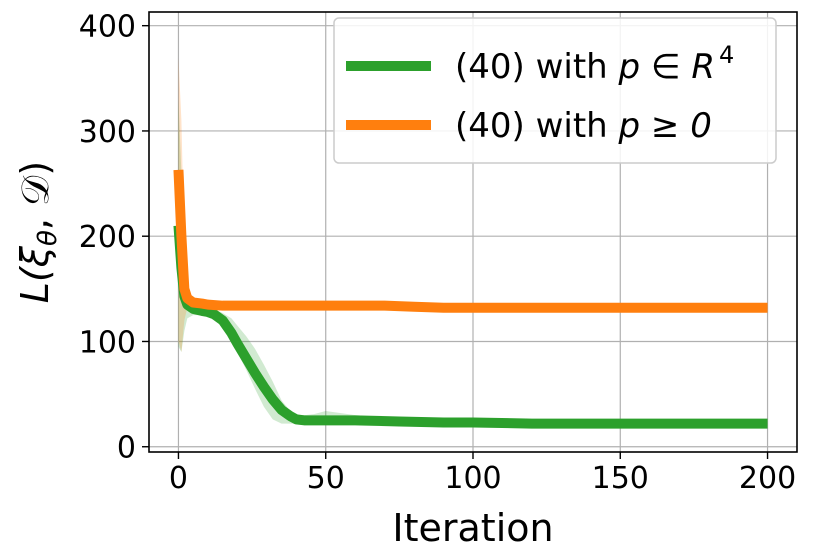  I want to click on x-axis-ticks: 0 50 100 150 200, so click(482, 474).